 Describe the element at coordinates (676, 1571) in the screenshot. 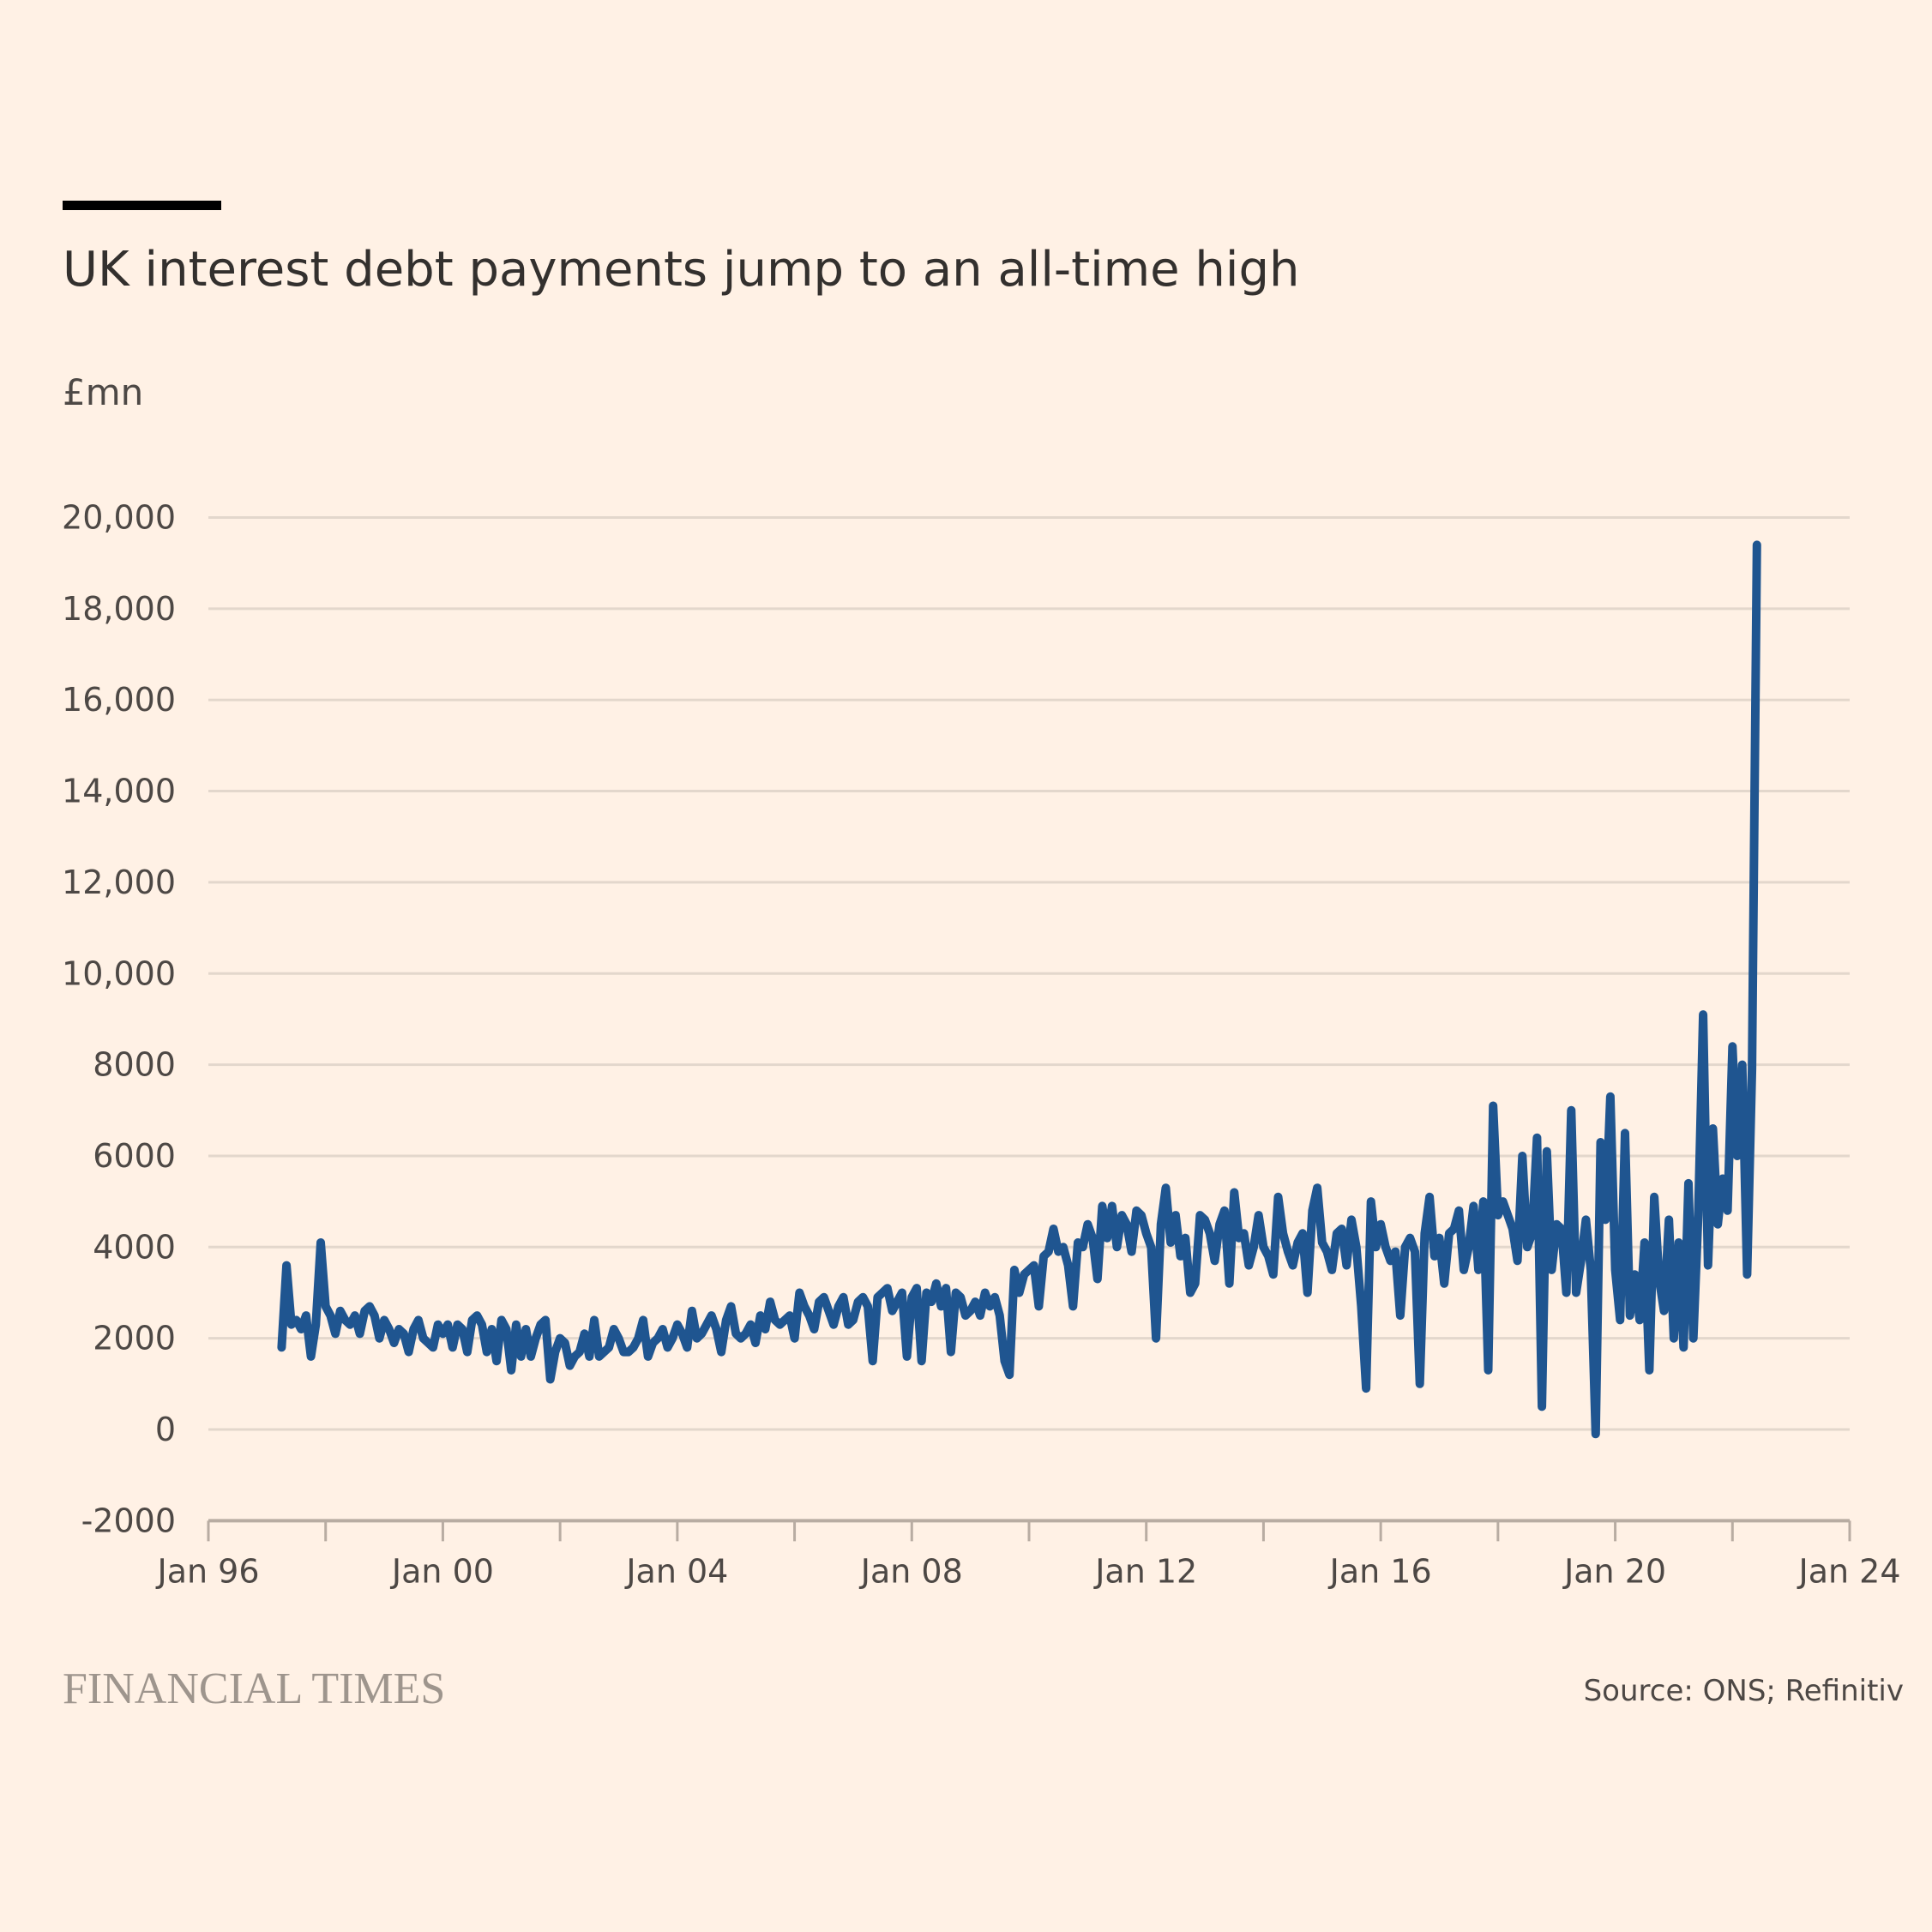

I see `x-tick-label: Jan 04` at that location.